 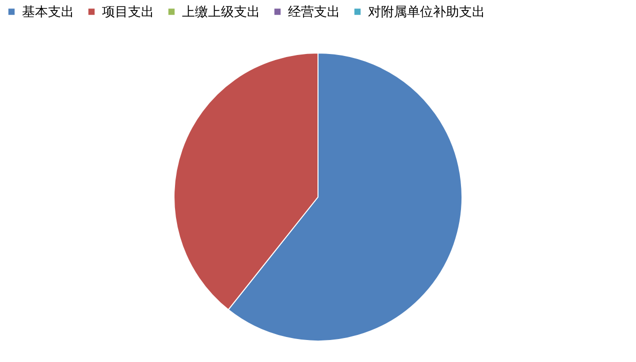 What do you see at coordinates (48, 12) in the screenshot?
I see `legend-label: 基本支出` at bounding box center [48, 12].